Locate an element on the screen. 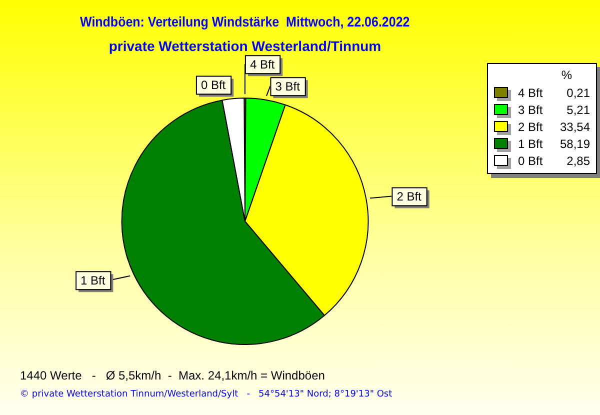 This screenshot has height=415, width=600. text: © private Wetterstation Tinnum/Westerland/Sylt - 54°54'13" Nord; 8°19'13" Ost is located at coordinates (206, 394).